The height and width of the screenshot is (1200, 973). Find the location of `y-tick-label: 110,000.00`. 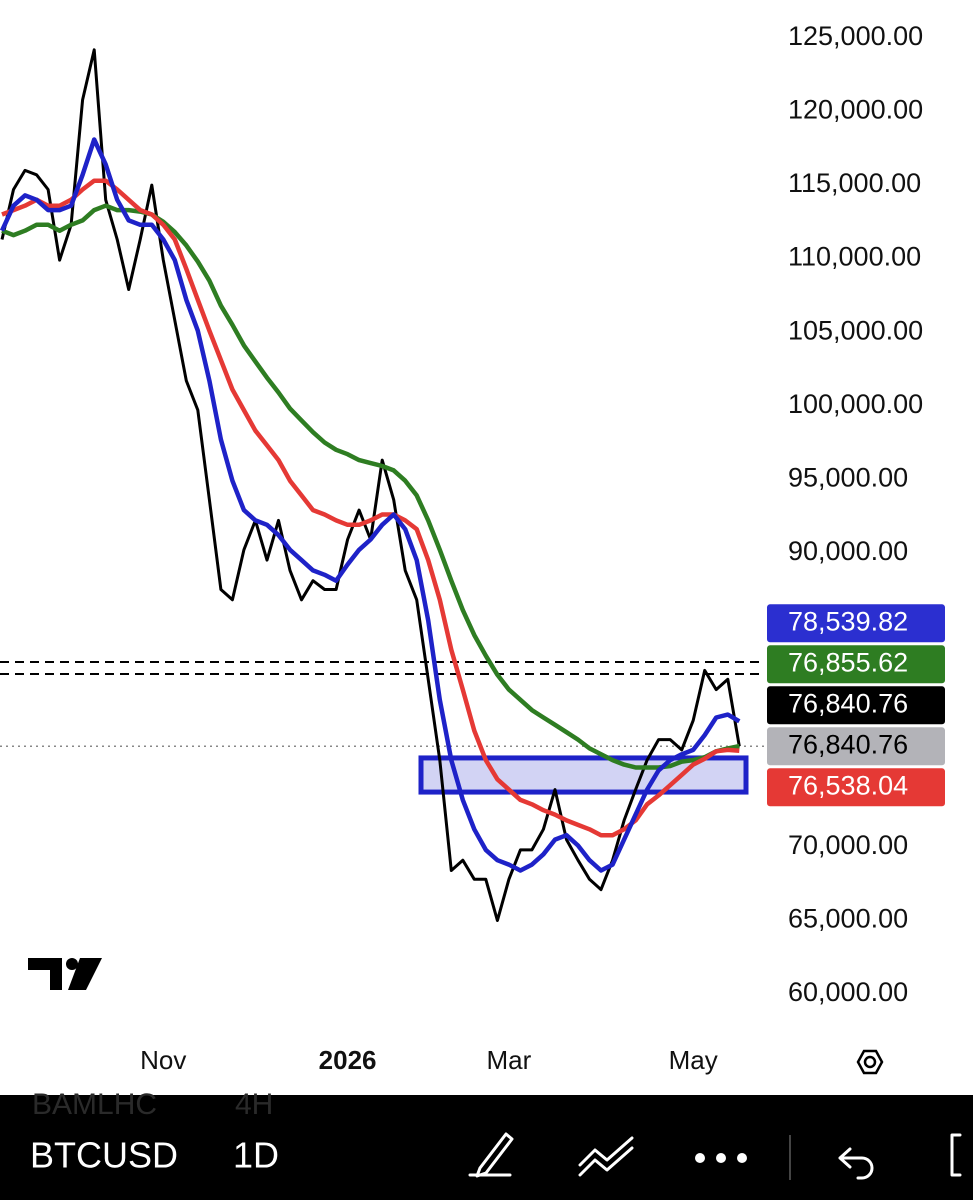

y-tick-label: 110,000.00 is located at coordinates (854, 257).